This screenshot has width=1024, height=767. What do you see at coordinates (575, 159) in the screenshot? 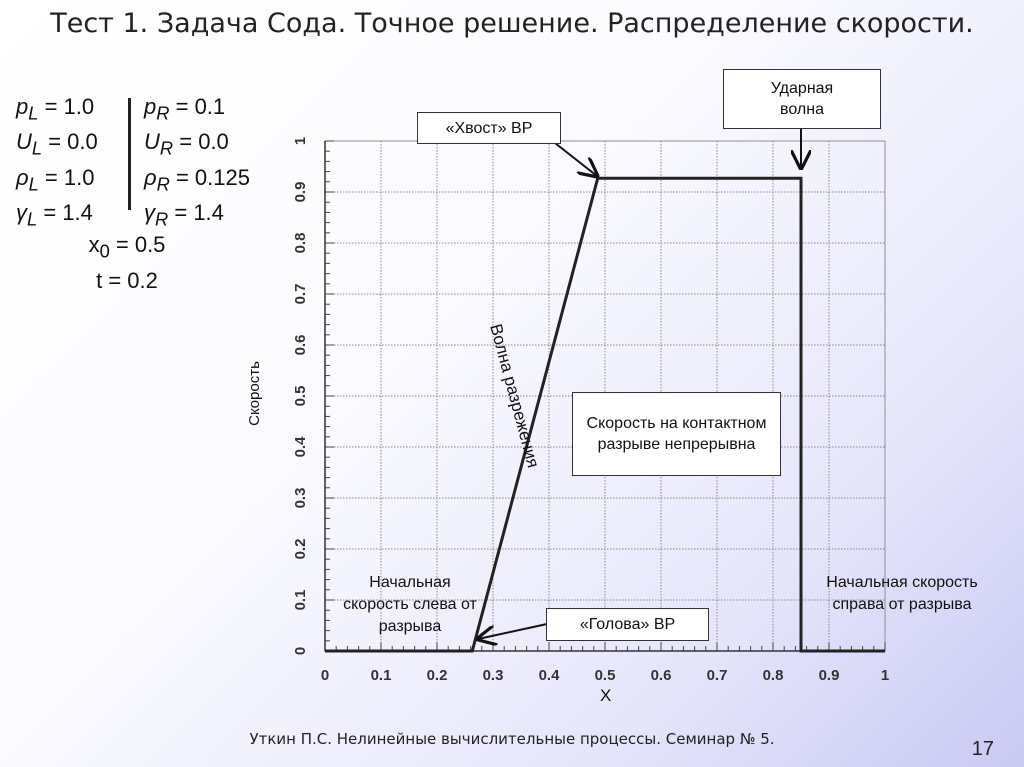
I see `tail-arrow` at bounding box center [575, 159].